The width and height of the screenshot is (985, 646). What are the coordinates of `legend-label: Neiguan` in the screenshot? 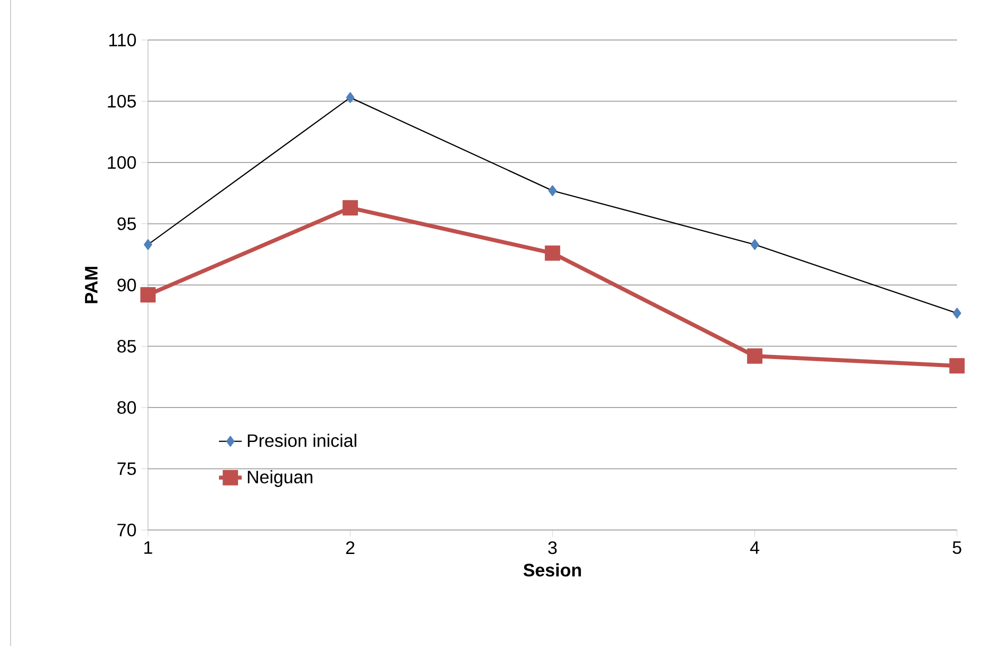 It's located at (280, 478).